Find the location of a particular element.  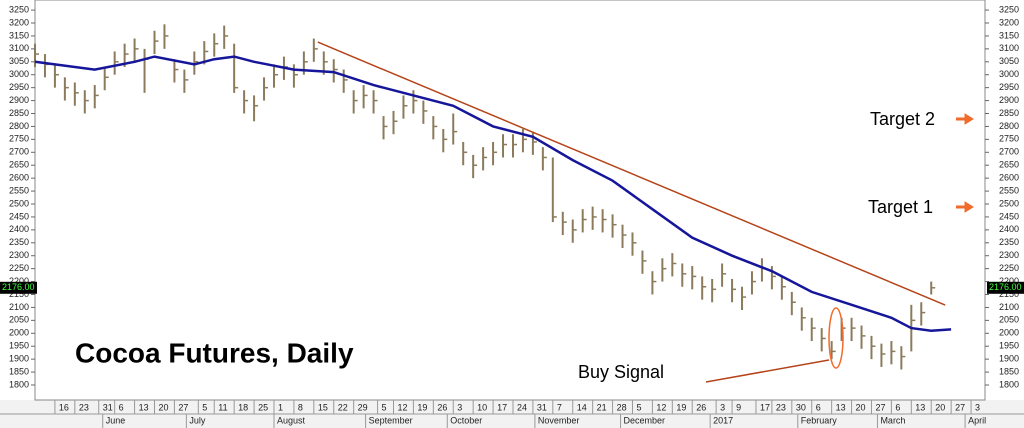

month-label: November is located at coordinates (559, 420).